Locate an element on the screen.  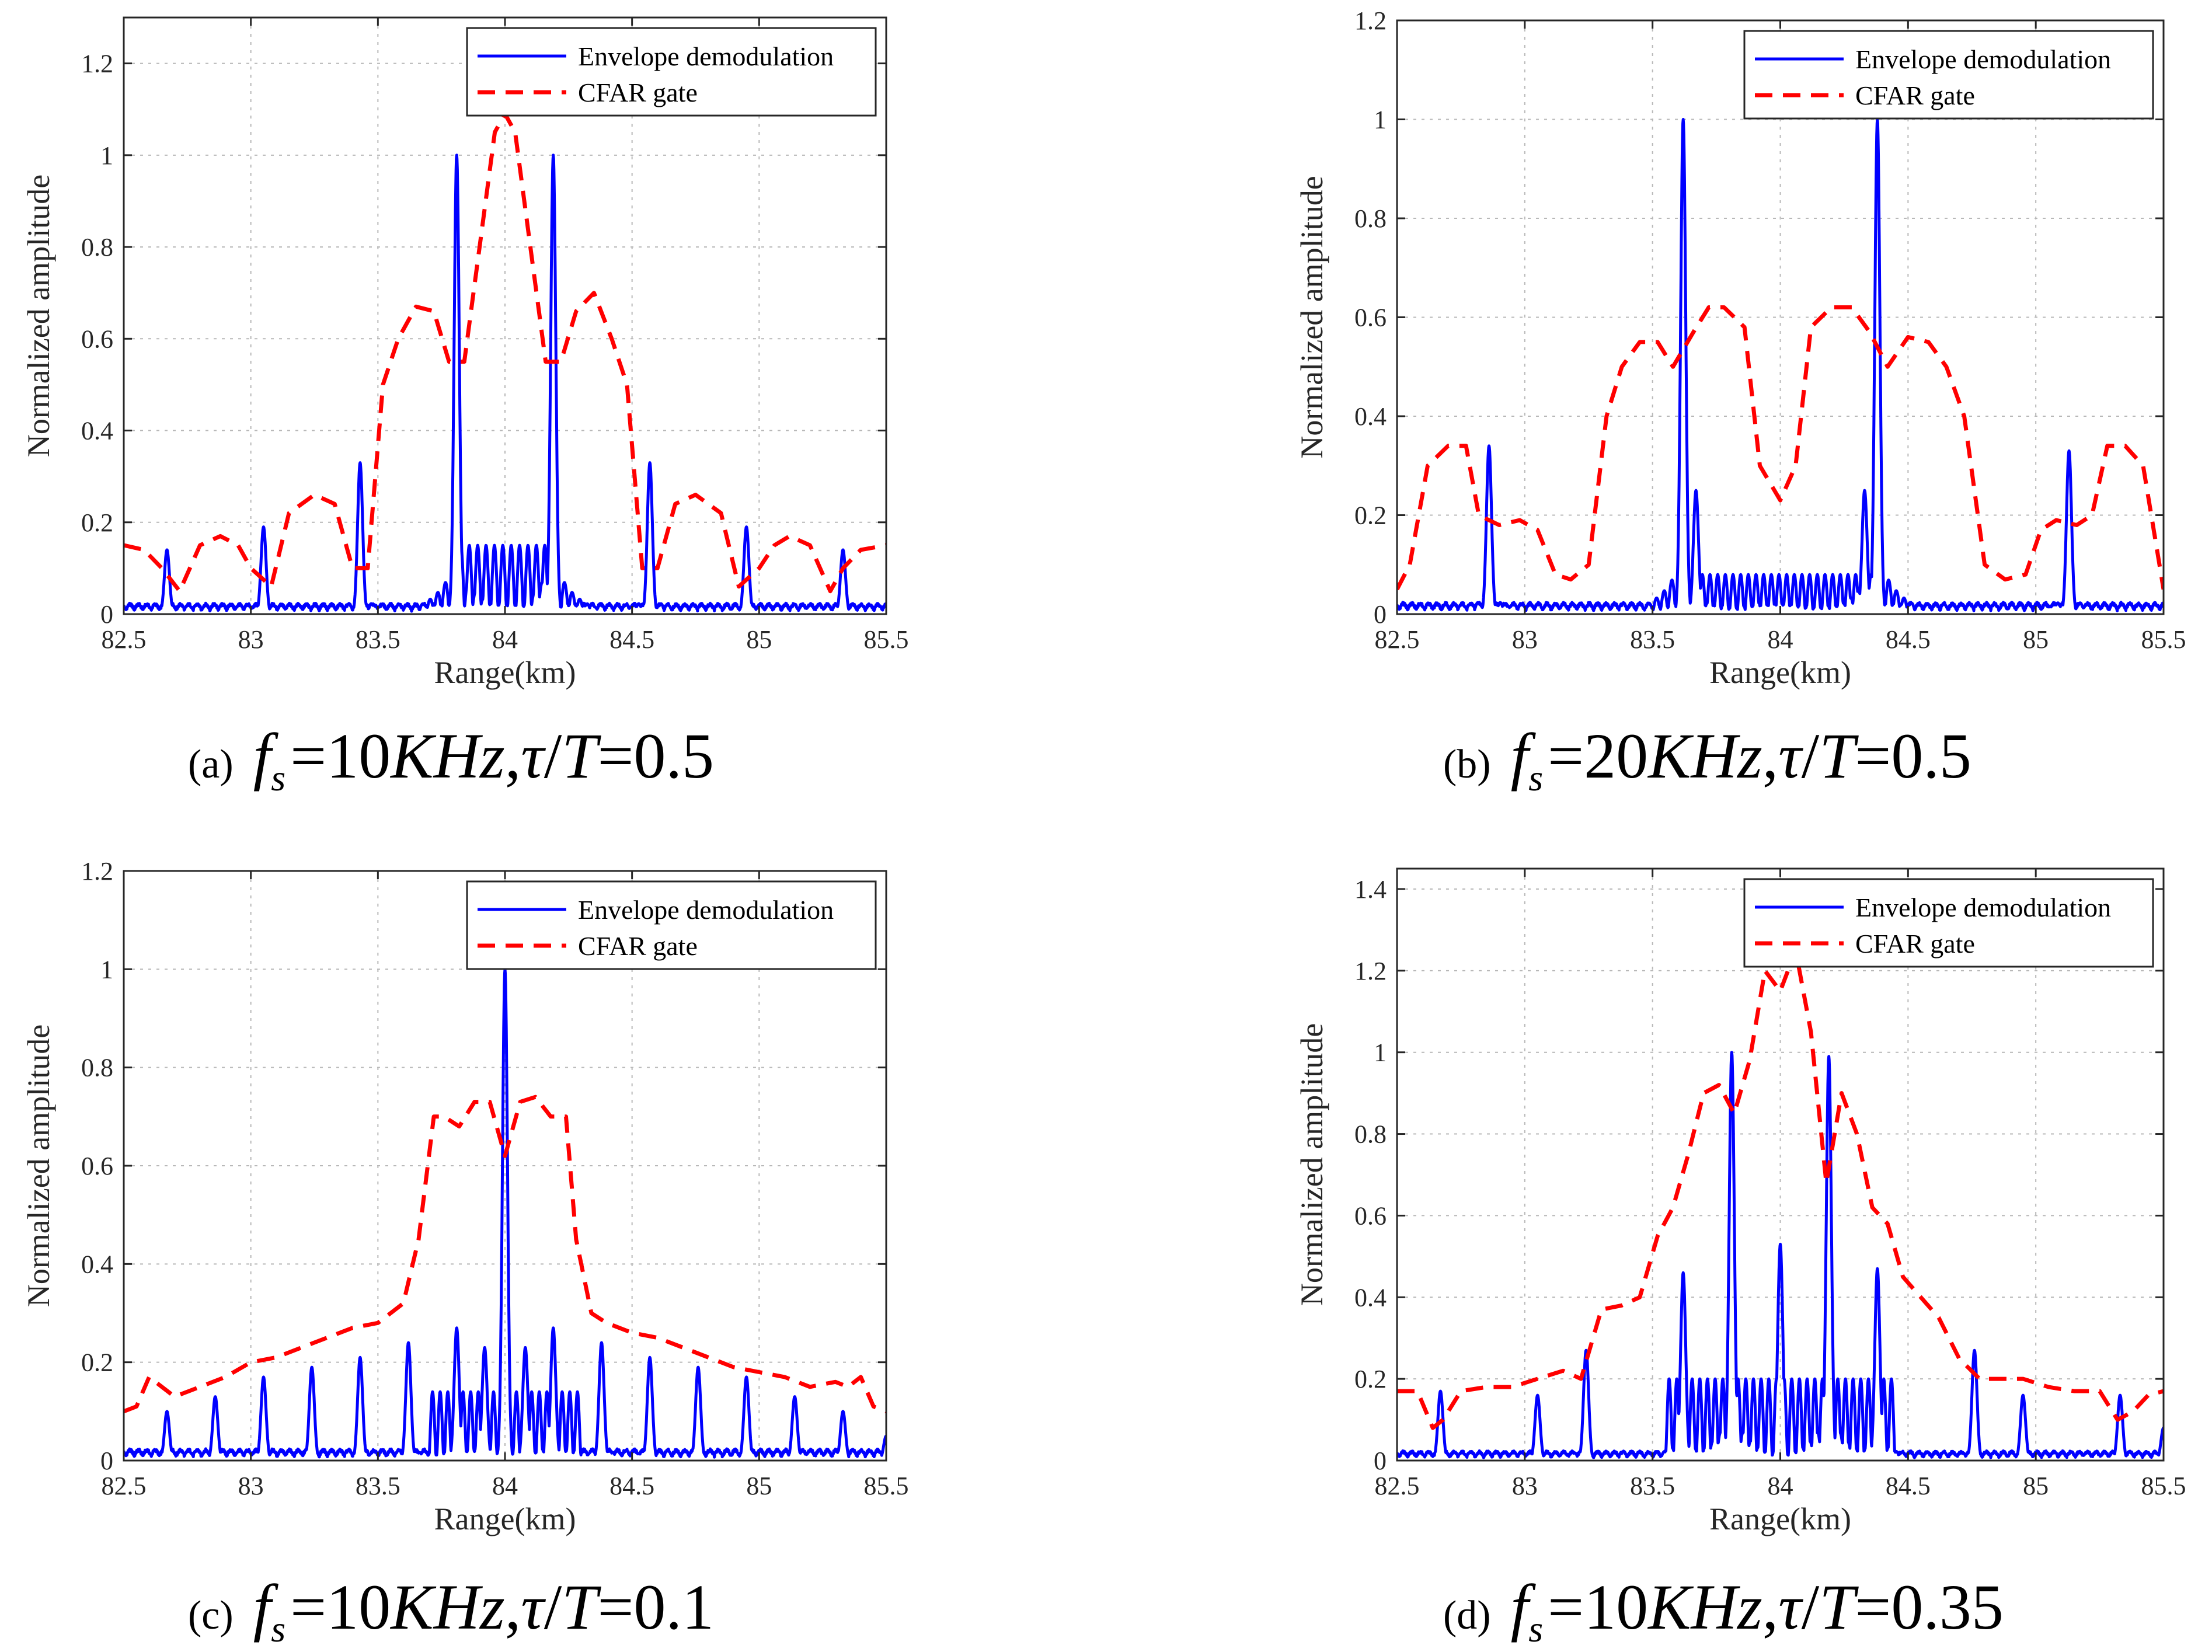
panel-caption: (b) fs=20KHz,τ/T=0.5 is located at coordinates (1707, 759).